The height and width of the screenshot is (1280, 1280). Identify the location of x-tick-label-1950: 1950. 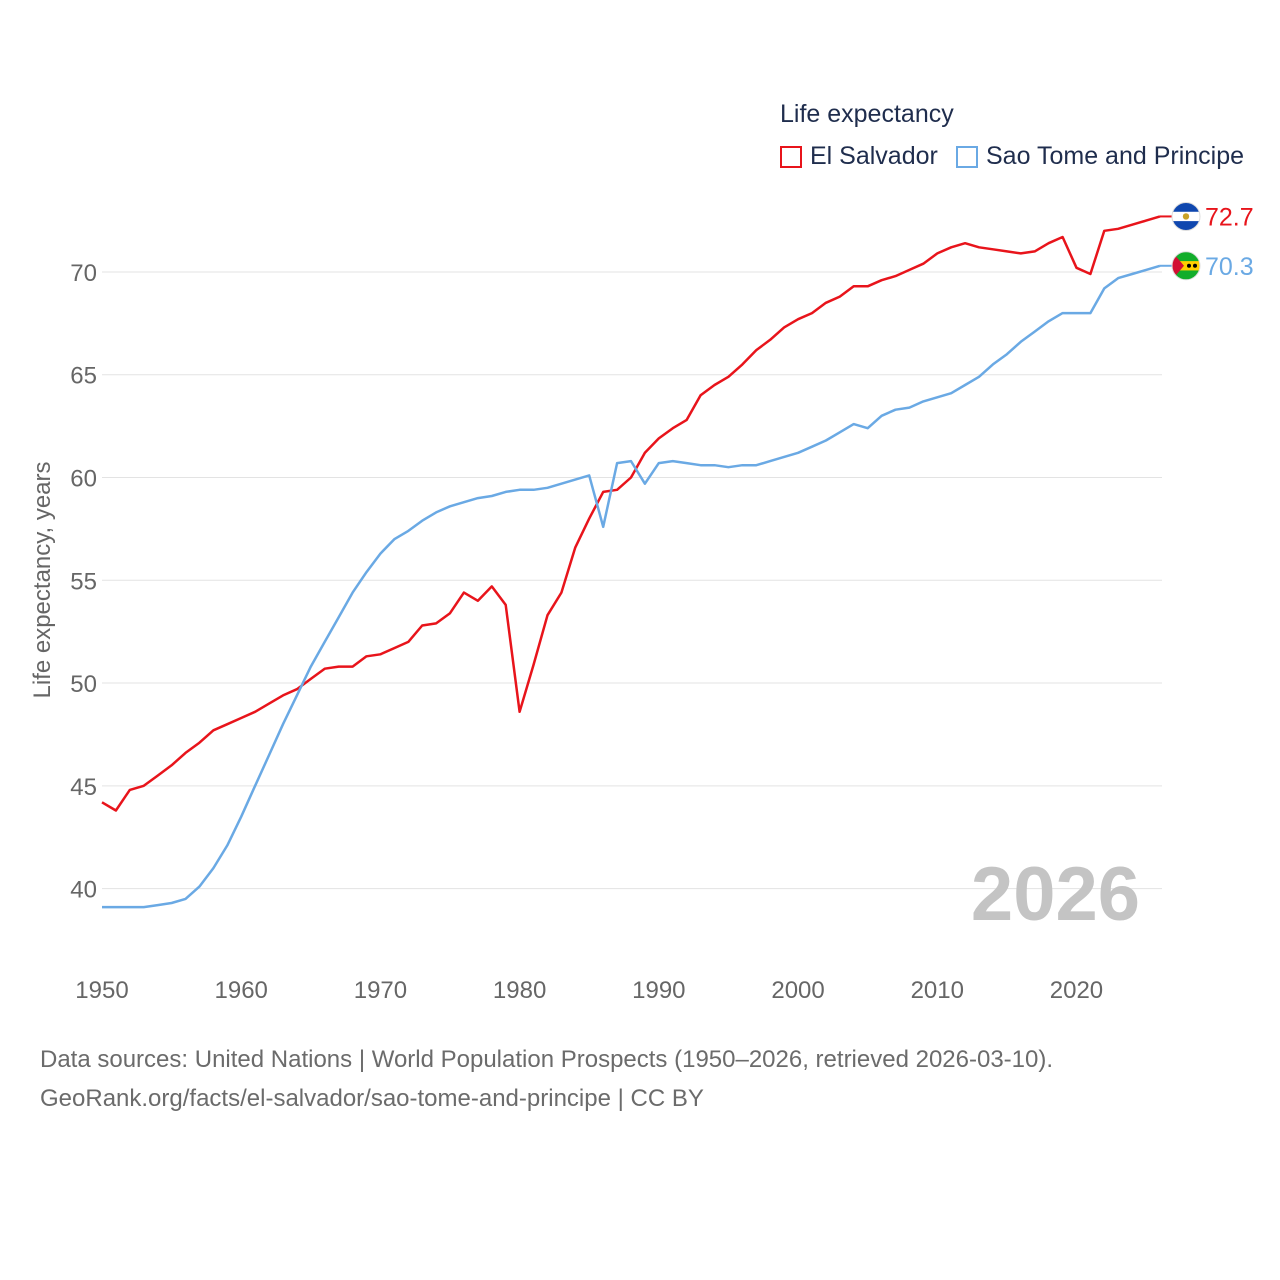
(101, 990).